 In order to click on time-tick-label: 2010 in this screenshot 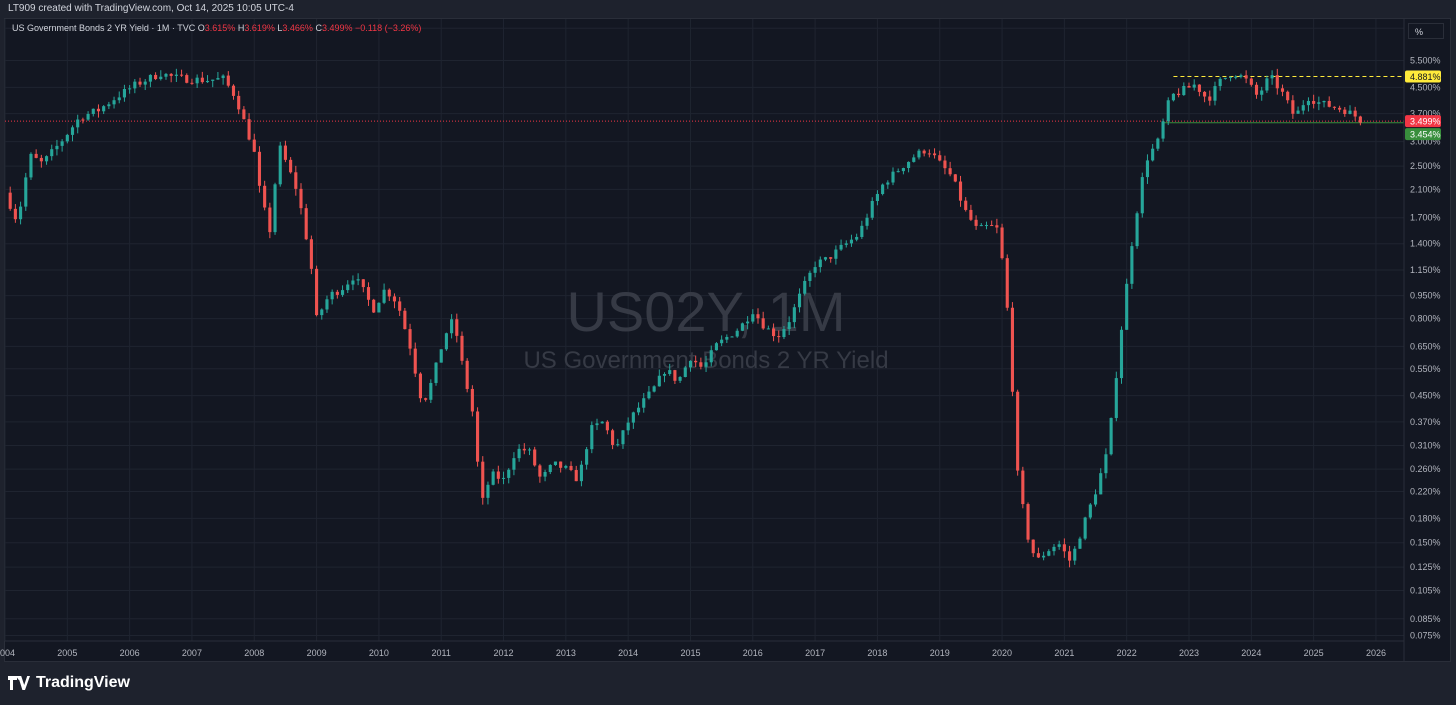, I will do `click(379, 653)`.